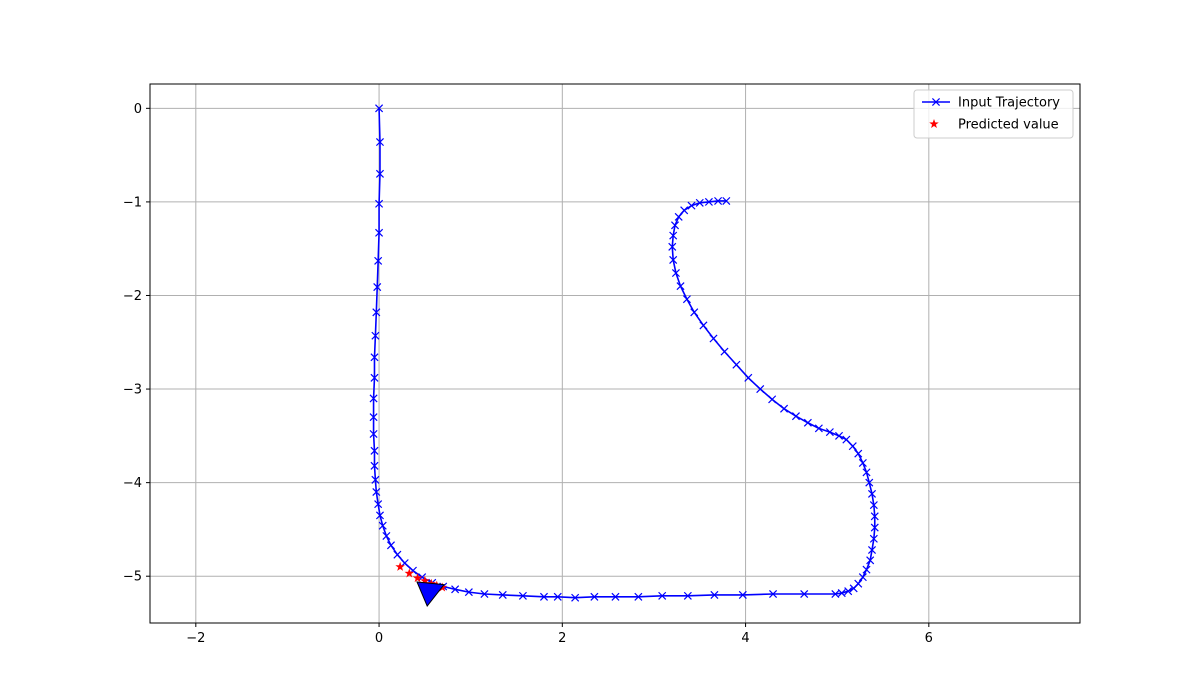 Image resolution: width=1200 pixels, height=700 pixels. Describe the element at coordinates (379, 638) in the screenshot. I see `x-tick-label: 0` at that location.